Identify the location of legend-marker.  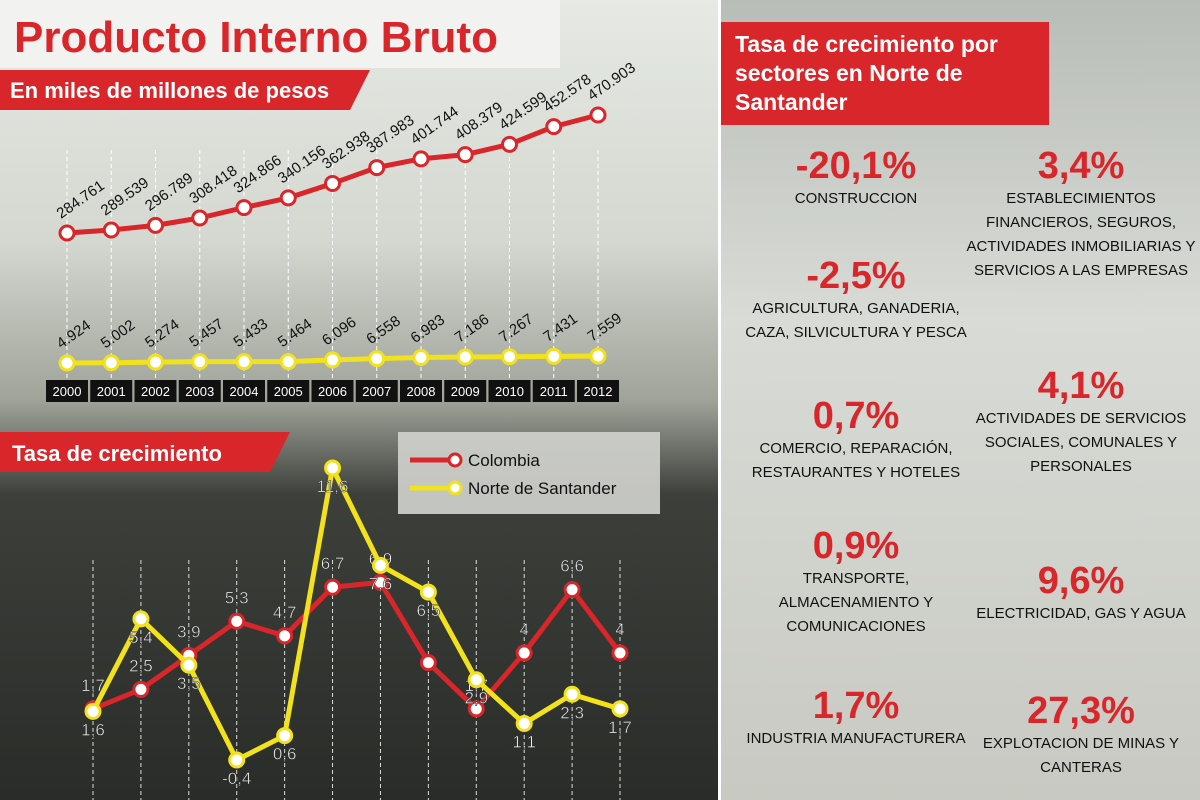
(455, 488).